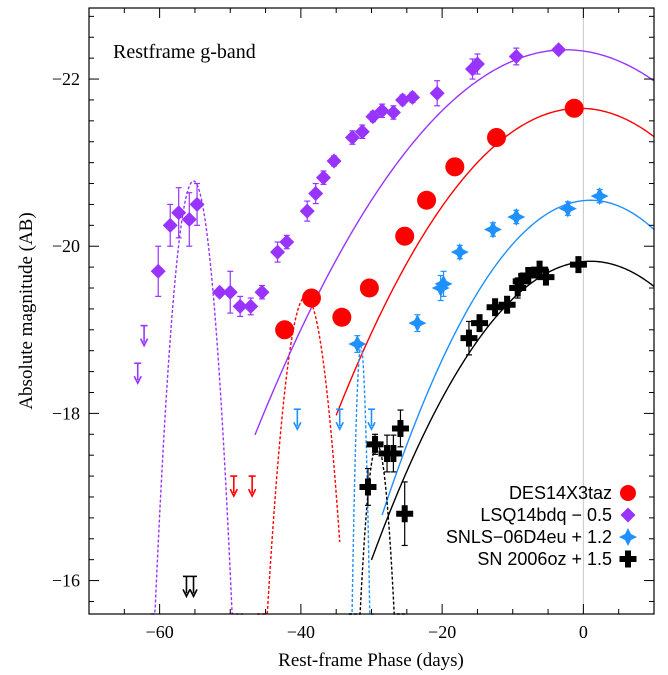 This screenshot has height=675, width=668. What do you see at coordinates (66, 79) in the screenshot?
I see `y-tick-label: −22` at bounding box center [66, 79].